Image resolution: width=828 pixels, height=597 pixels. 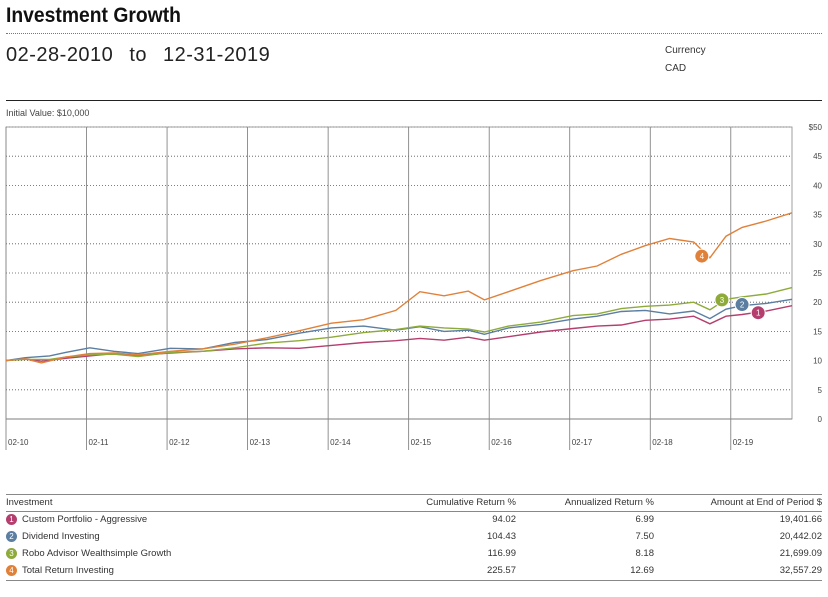 I want to click on initial-value: Initial Value: $10,000, so click(x=48, y=113).